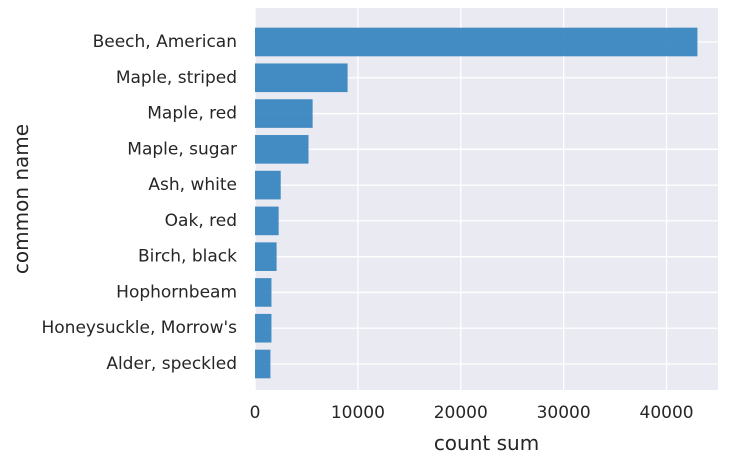  What do you see at coordinates (176, 292) in the screenshot?
I see `y-tick-label: Hophornbeam` at bounding box center [176, 292].